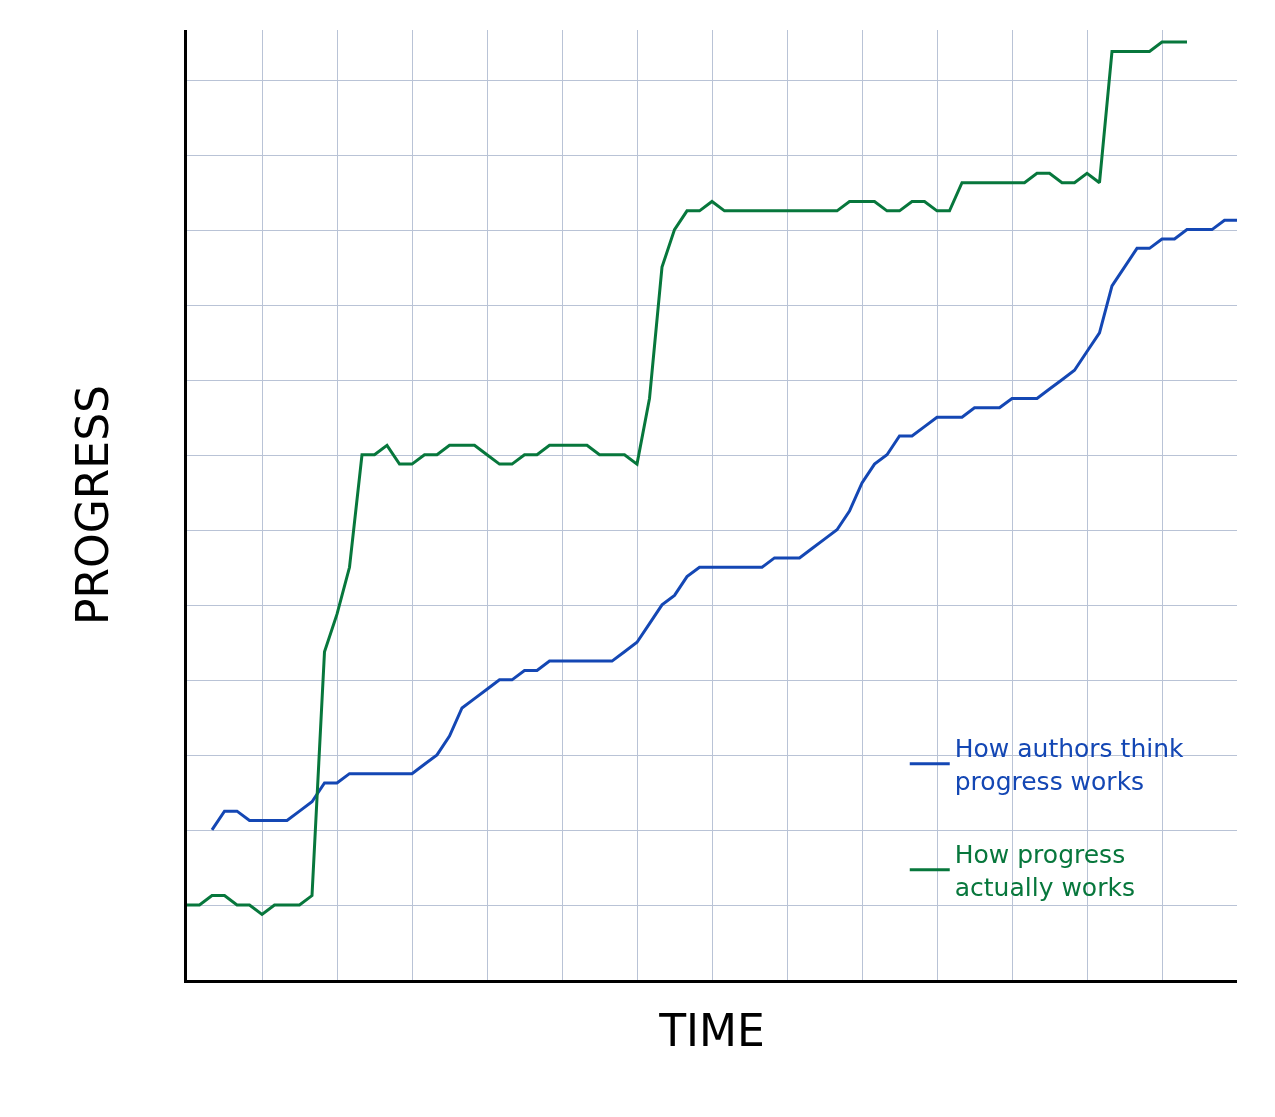 The width and height of the screenshot is (1275, 1117). Describe the element at coordinates (711, 1030) in the screenshot. I see `x-axis-title: TIME` at that location.